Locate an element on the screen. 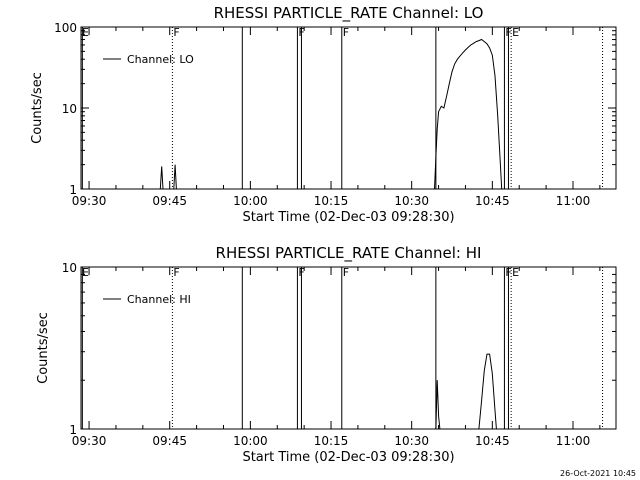  plot-timestamp: 26-Oct-2021 10:45 is located at coordinates (598, 473).